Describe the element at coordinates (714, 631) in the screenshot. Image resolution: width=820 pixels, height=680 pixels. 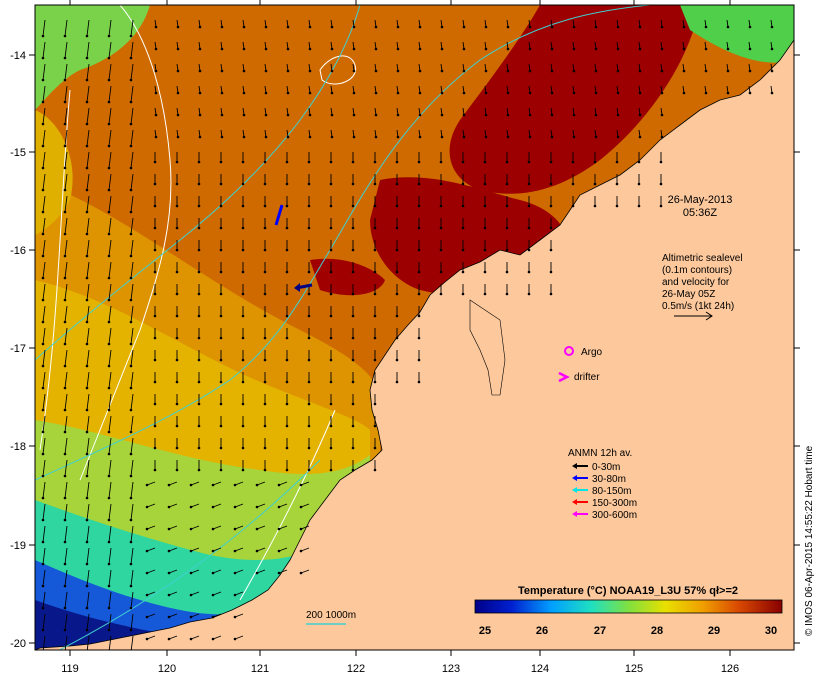
I see `colorbar-tick-label: 29` at that location.